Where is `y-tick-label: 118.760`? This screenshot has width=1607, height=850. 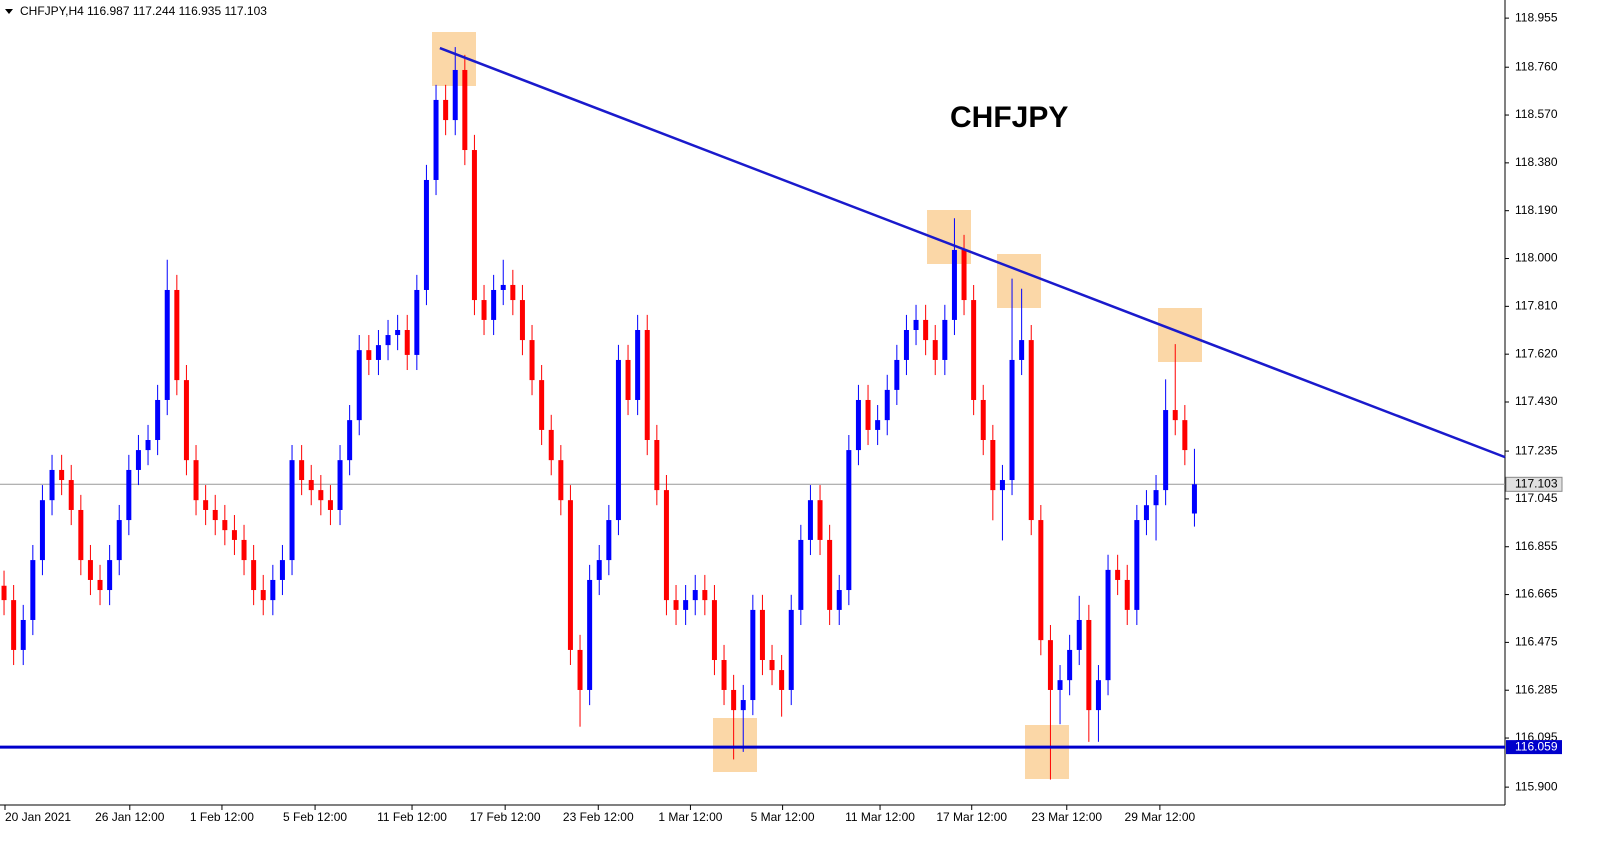
y-tick-label: 118.760 is located at coordinates (1536, 66).